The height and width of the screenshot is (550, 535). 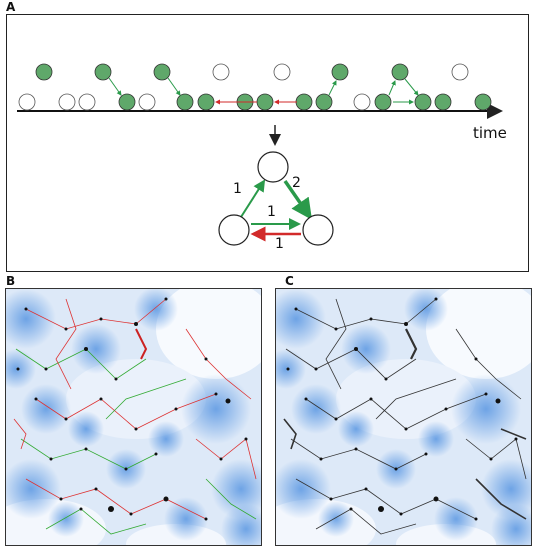 I want to click on timeline-arrows, so click(x=263, y=91).